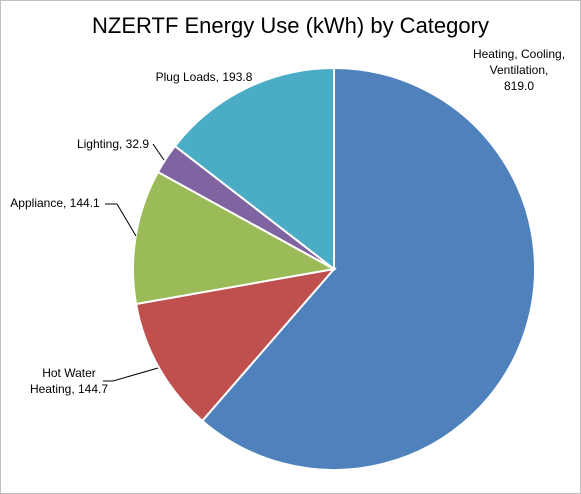  What do you see at coordinates (134, 262) in the screenshot?
I see `leader-lines` at bounding box center [134, 262].